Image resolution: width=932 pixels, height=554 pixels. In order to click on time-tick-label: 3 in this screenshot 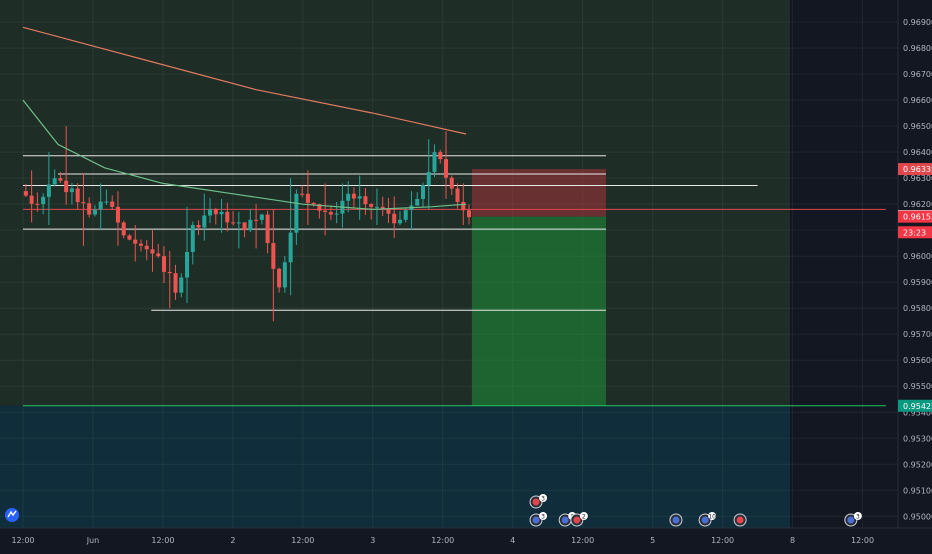, I will do `click(372, 540)`.